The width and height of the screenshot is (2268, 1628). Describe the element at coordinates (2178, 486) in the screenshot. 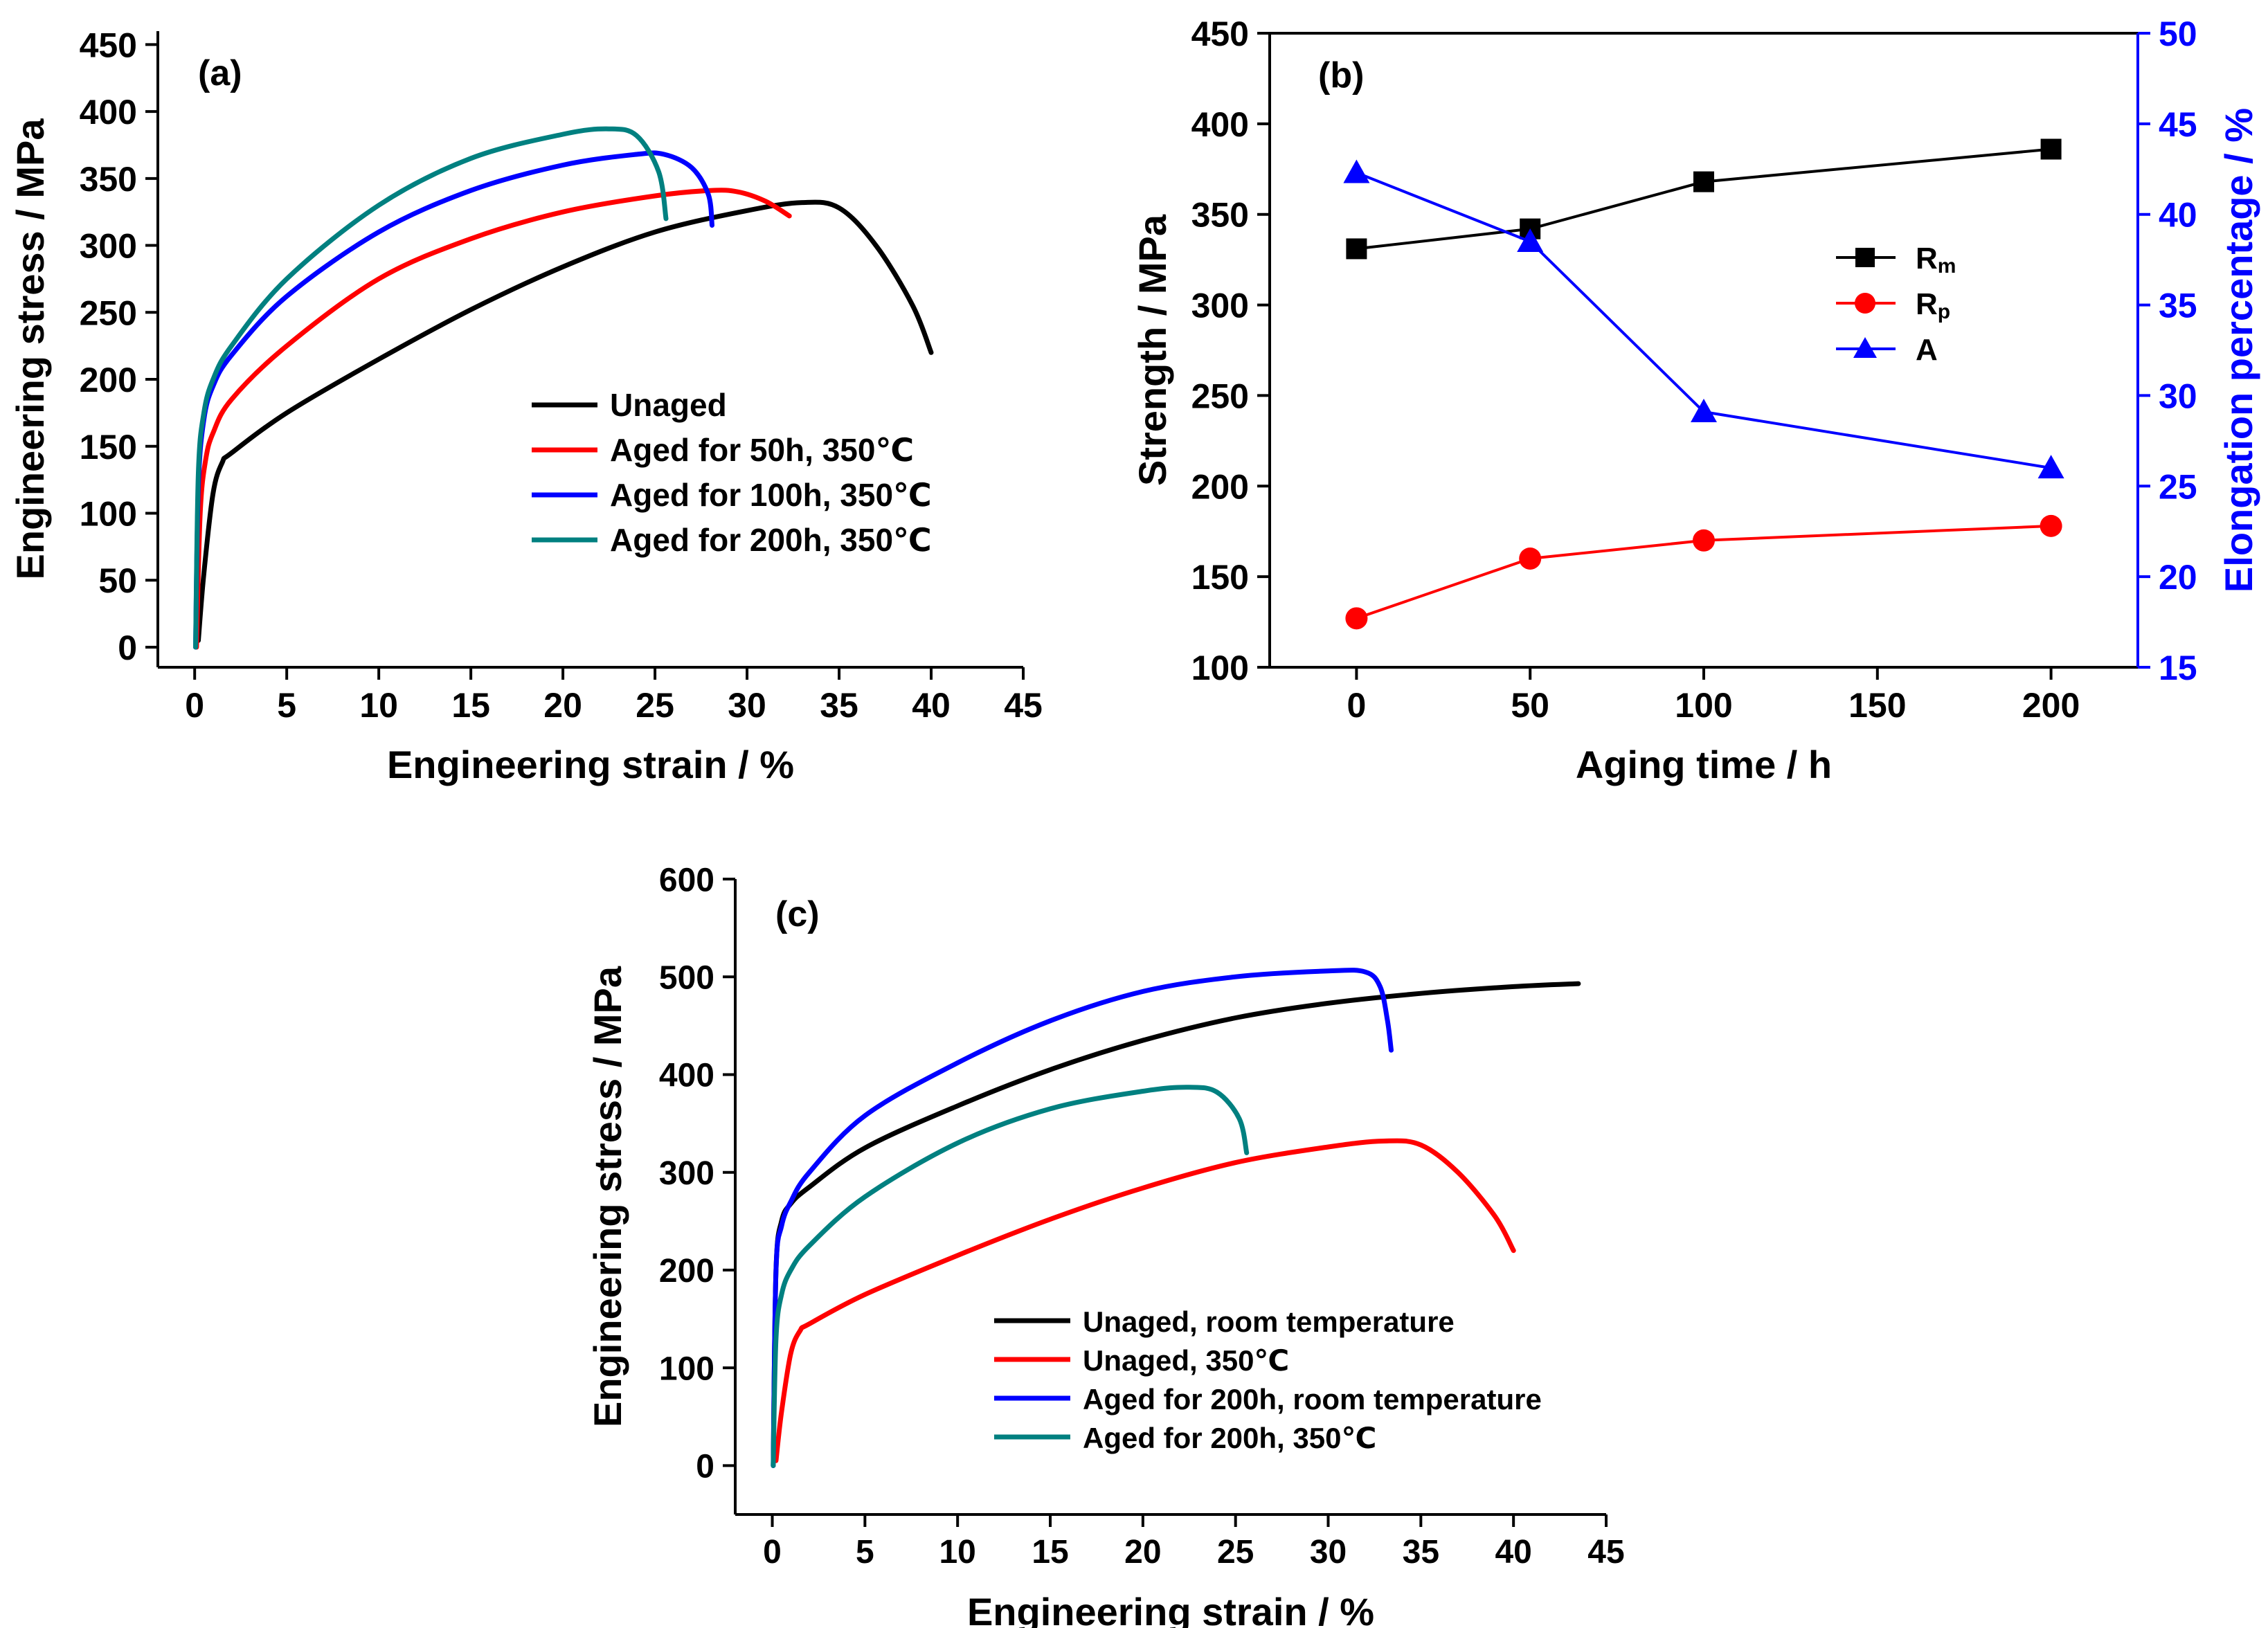

I see `y-right-tick-label: 25` at that location.